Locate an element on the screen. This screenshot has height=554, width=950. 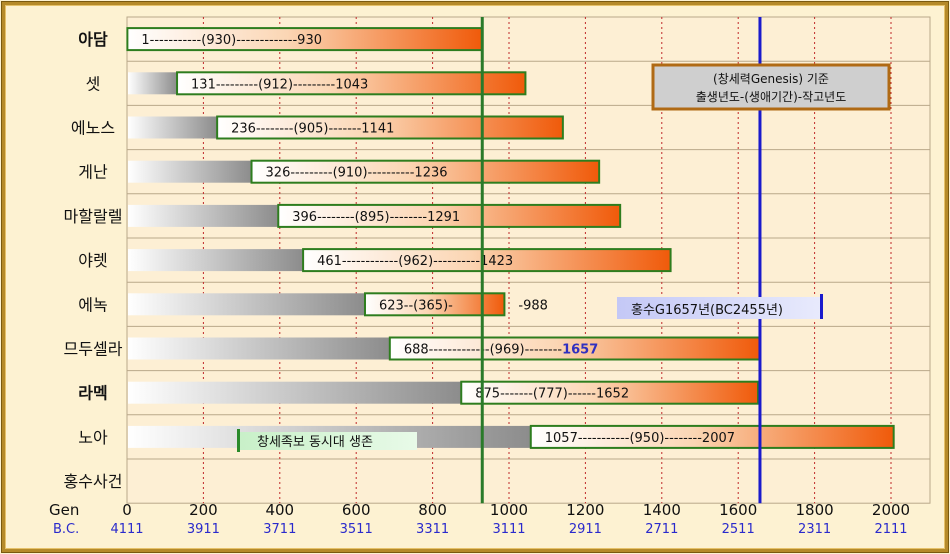
x-tick-label: 1800 is located at coordinates (815, 510).